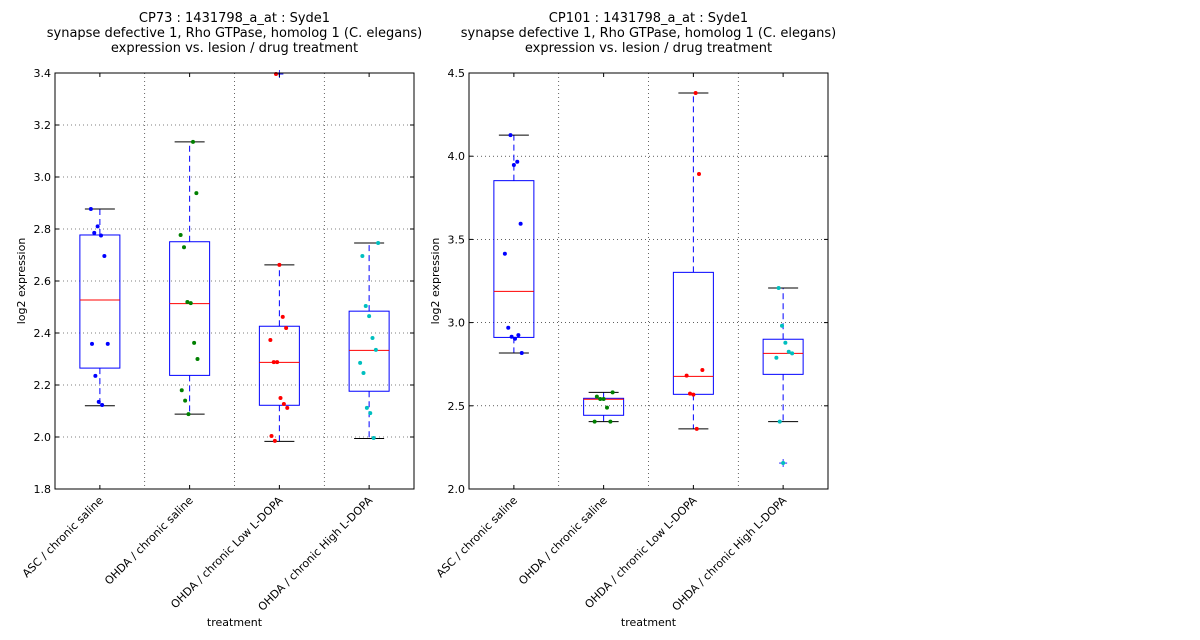  Describe the element at coordinates (457, 406) in the screenshot. I see `y-tick-label: 2.5` at that location.